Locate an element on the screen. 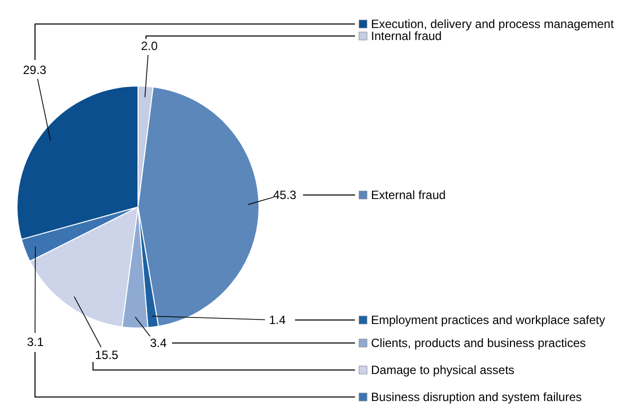 The image size is (635, 410). legend-label: External fraud is located at coordinates (408, 195).